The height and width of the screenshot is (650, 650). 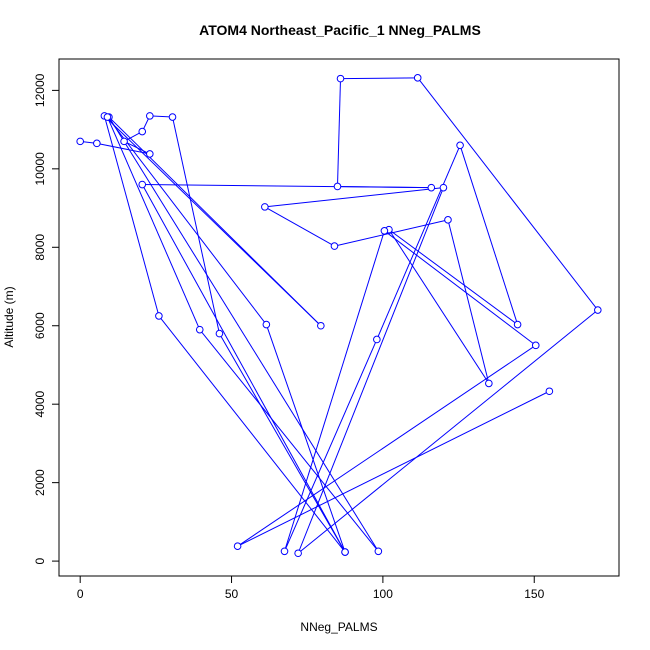 I want to click on chart-title: ATOM4 Northeast_Pacific_1 NNeg_PALMS, so click(x=340, y=30).